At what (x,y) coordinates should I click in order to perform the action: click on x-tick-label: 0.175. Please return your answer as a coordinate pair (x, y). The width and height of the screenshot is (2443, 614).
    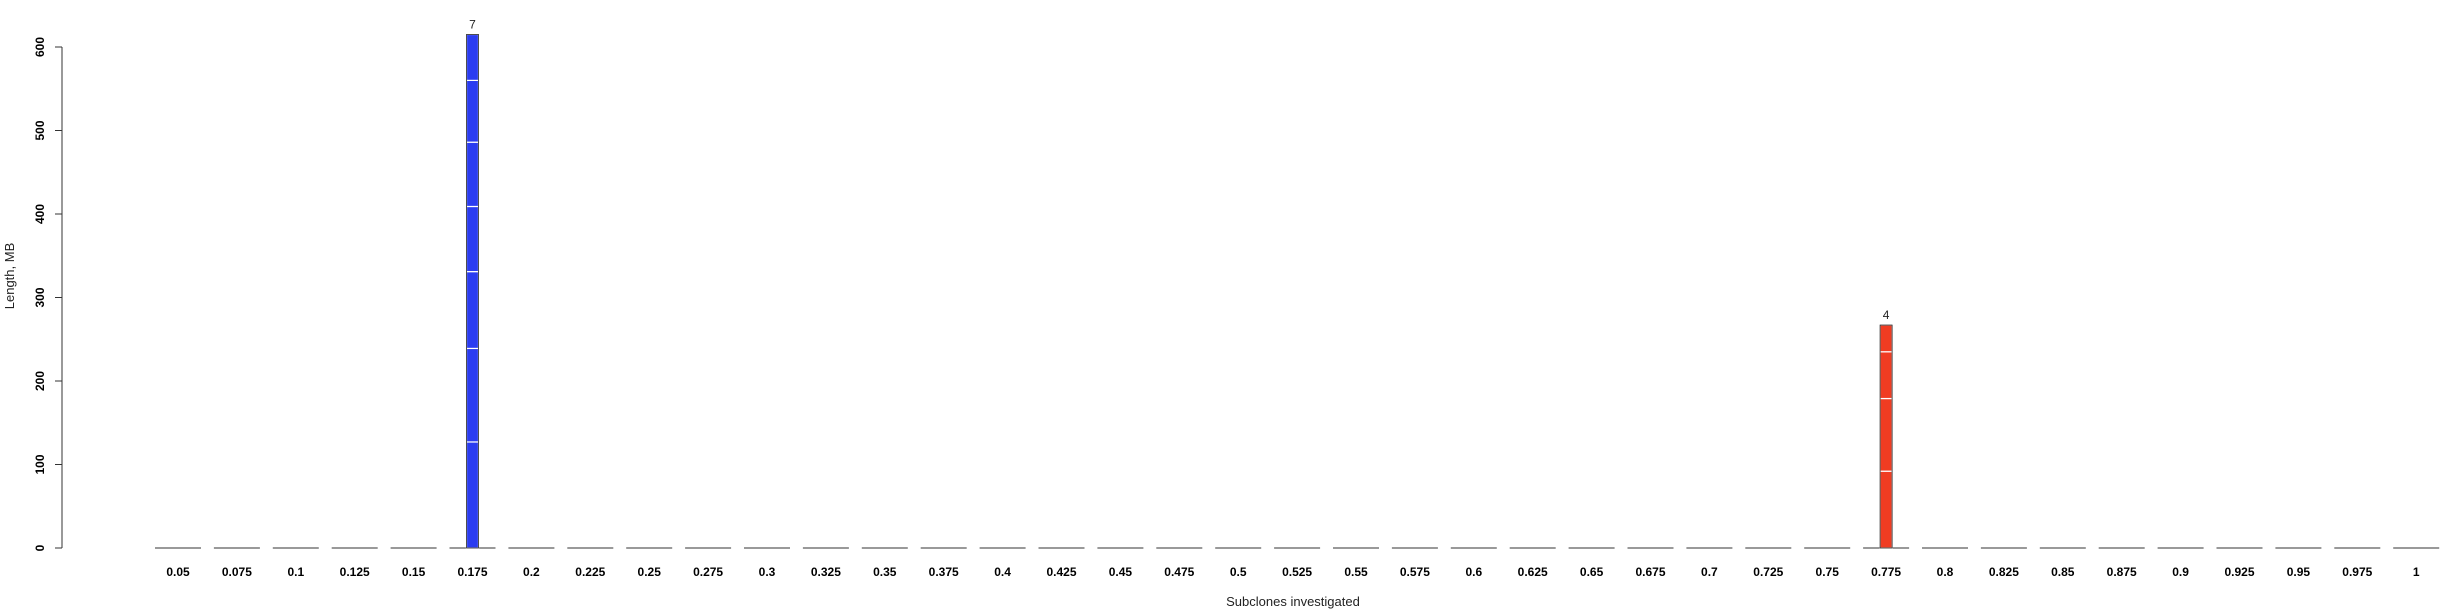
    Looking at the image, I should click on (472, 572).